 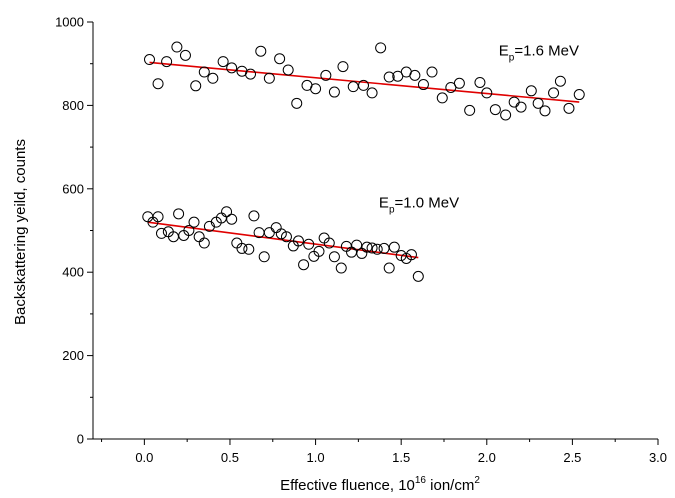 I want to click on annotation-1: Ep=1.6 MeV, so click(x=539, y=52).